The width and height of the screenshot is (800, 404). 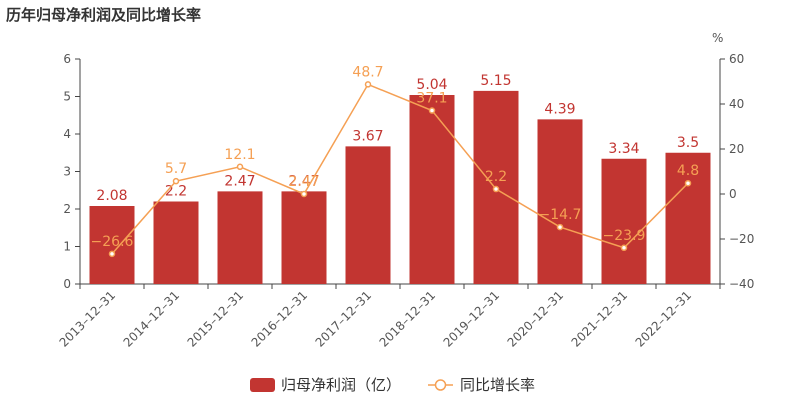 I want to click on x-tick-label: 2021–12–31, so click(x=600, y=319).